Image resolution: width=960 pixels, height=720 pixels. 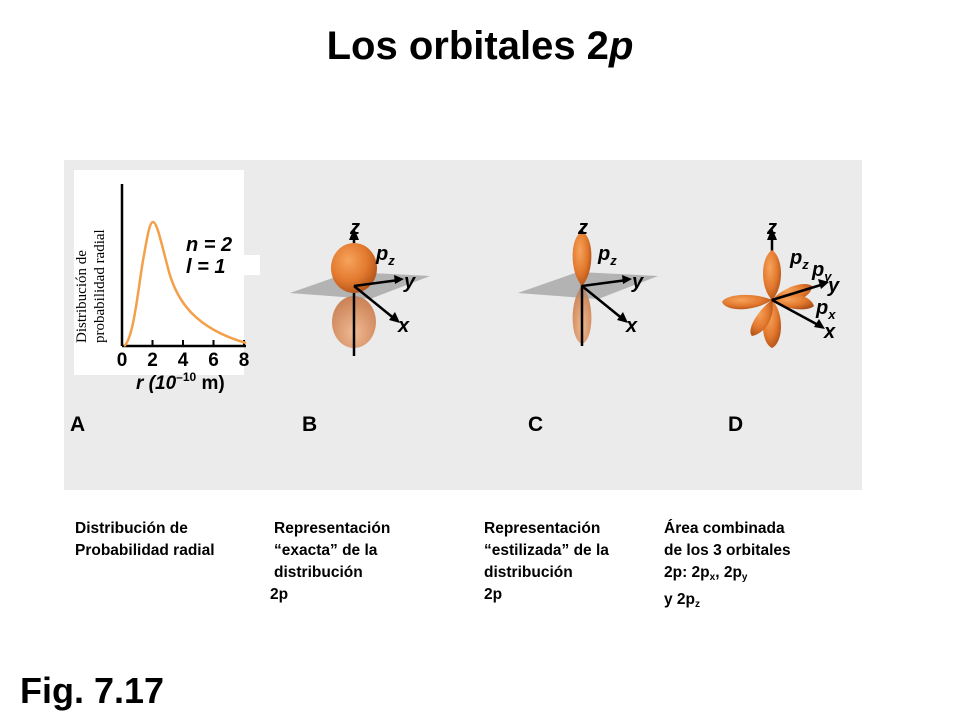 I want to click on y-axis-label-line1: Distribución de, so click(x=82, y=296).